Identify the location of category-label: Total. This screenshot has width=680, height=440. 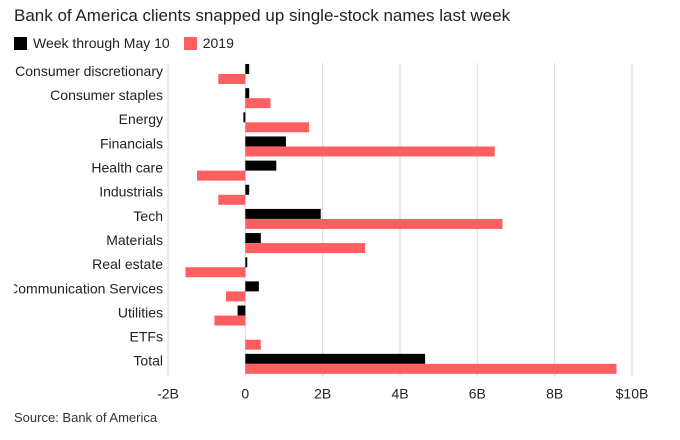
(148, 361).